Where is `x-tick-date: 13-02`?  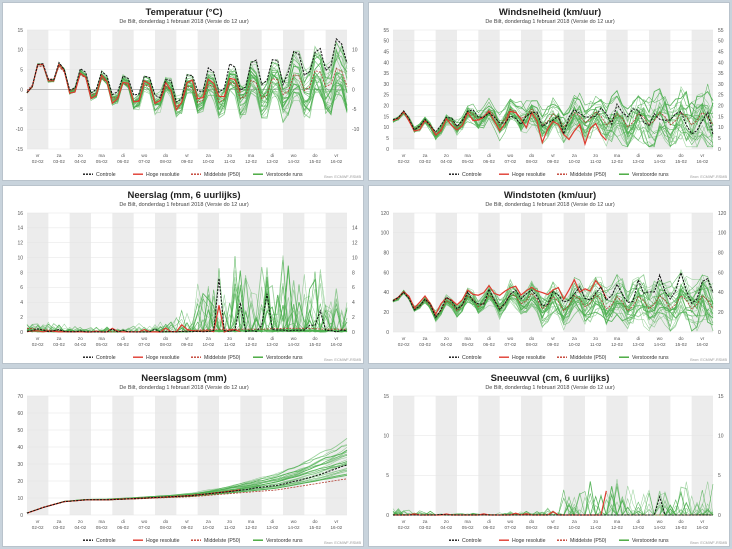 x-tick-date: 13-02 is located at coordinates (638, 344).